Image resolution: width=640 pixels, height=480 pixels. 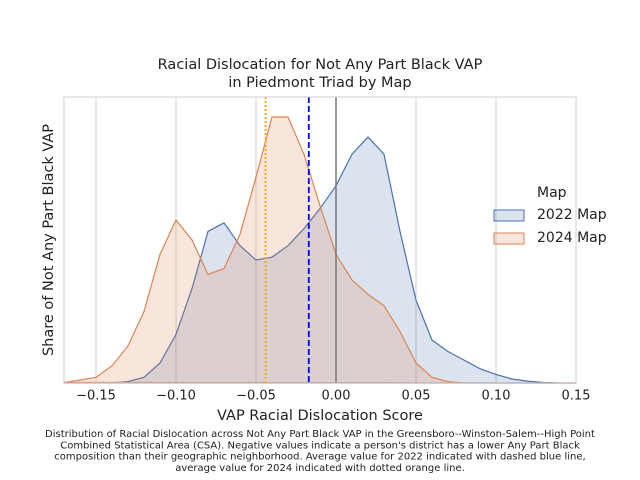 What do you see at coordinates (572, 238) in the screenshot?
I see `legend-label: 2024 Map` at bounding box center [572, 238].